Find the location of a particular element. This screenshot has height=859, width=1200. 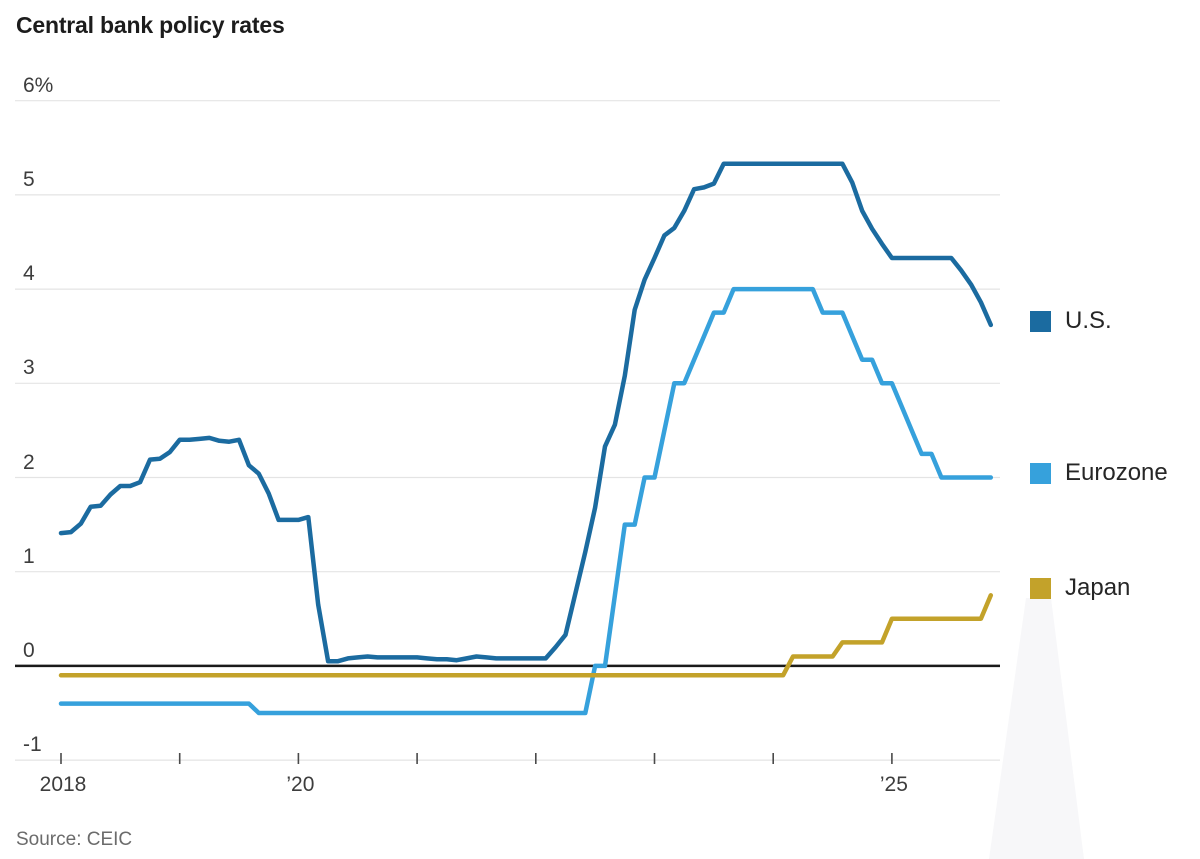

x-axis-label: ’20 is located at coordinates (300, 784).